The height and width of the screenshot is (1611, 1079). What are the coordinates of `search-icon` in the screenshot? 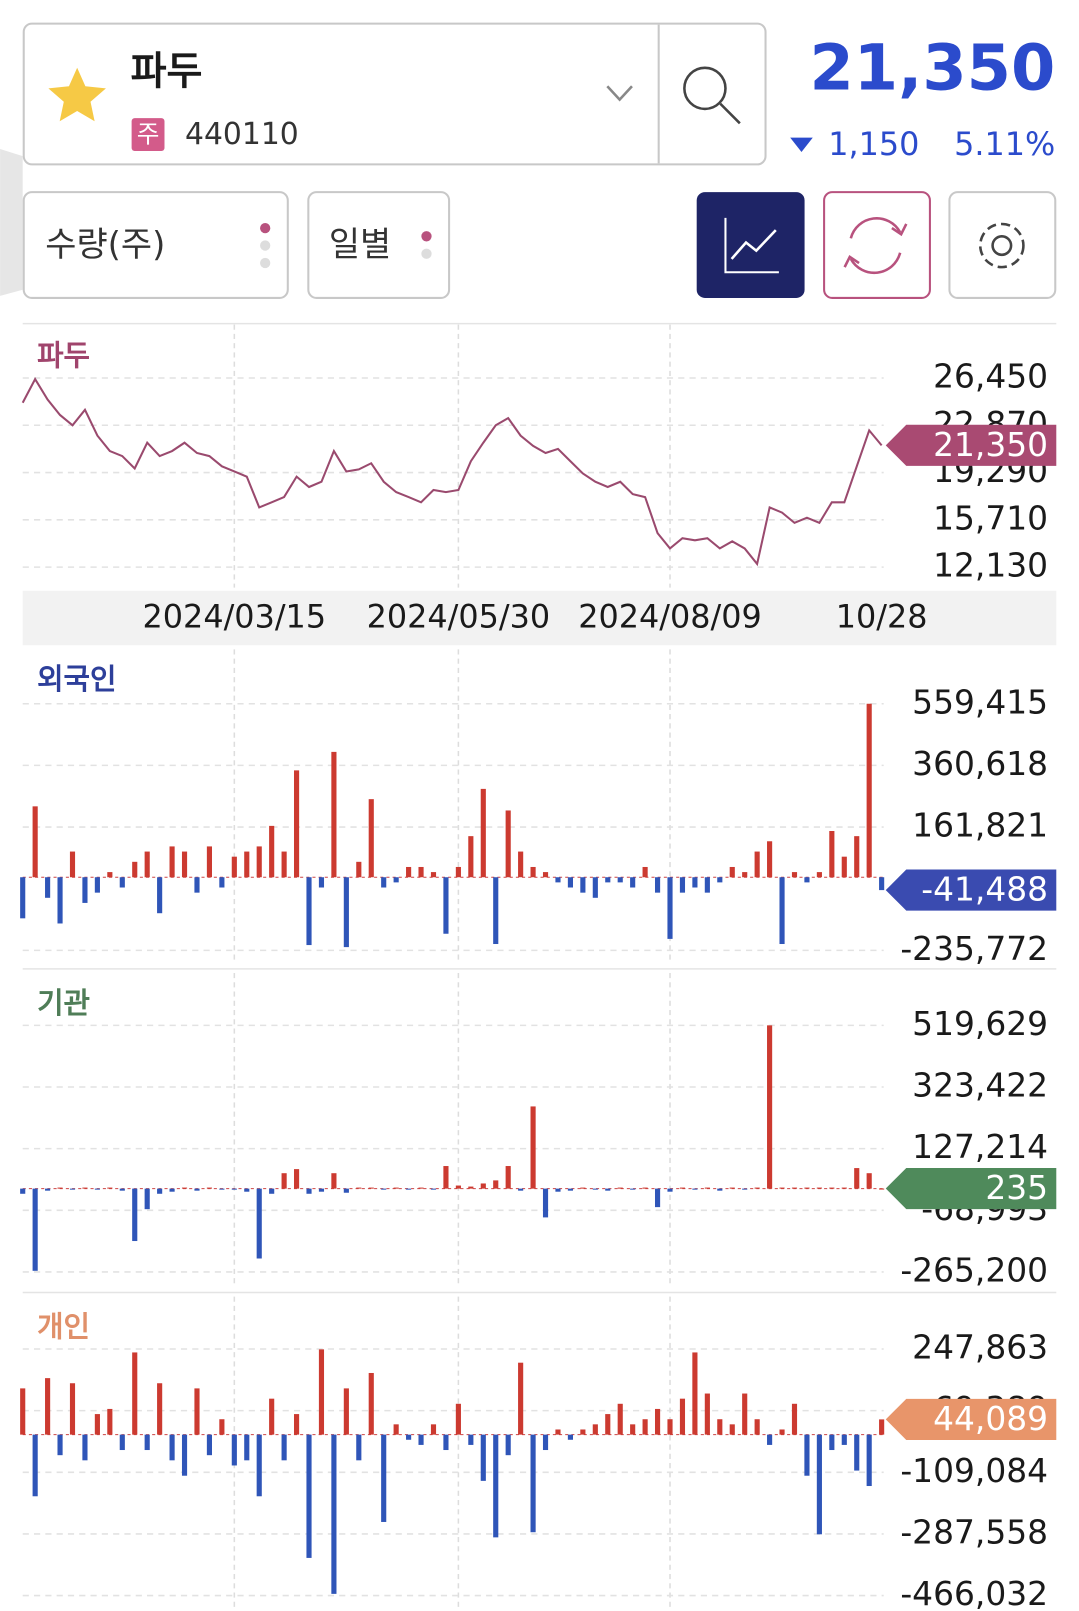 It's located at (705, 88).